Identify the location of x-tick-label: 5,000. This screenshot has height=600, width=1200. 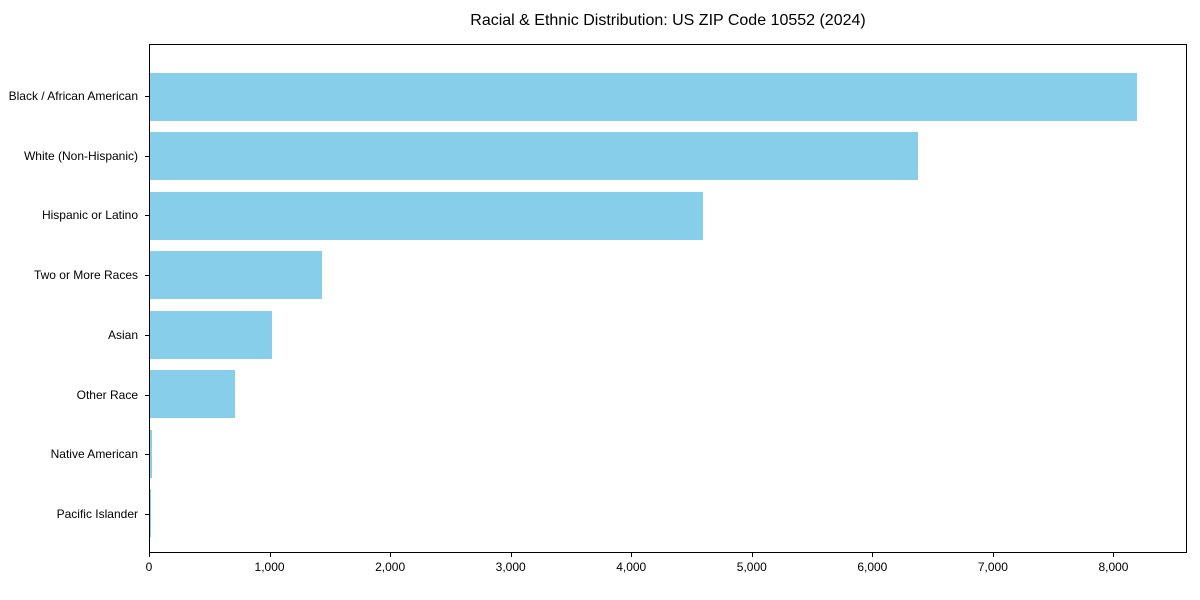
(751, 567).